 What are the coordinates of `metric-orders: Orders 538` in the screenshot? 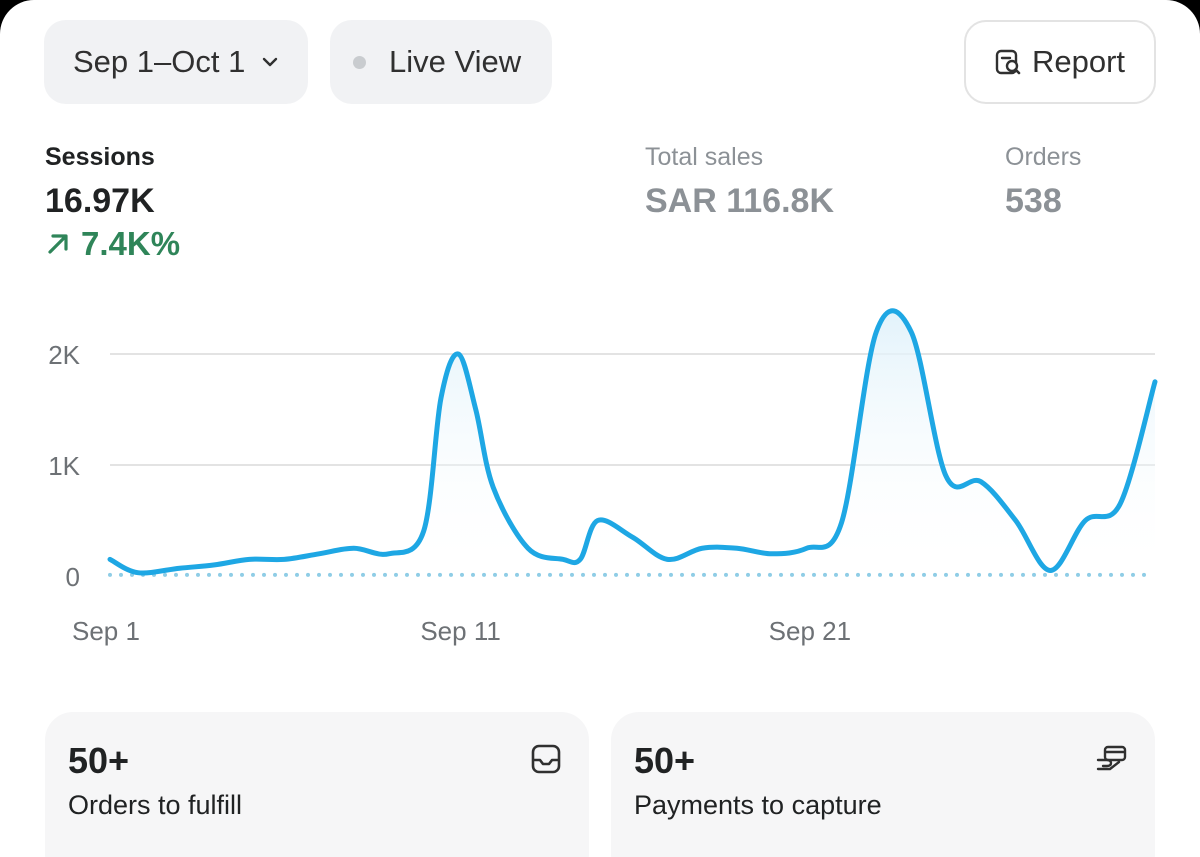 It's located at (1043, 182).